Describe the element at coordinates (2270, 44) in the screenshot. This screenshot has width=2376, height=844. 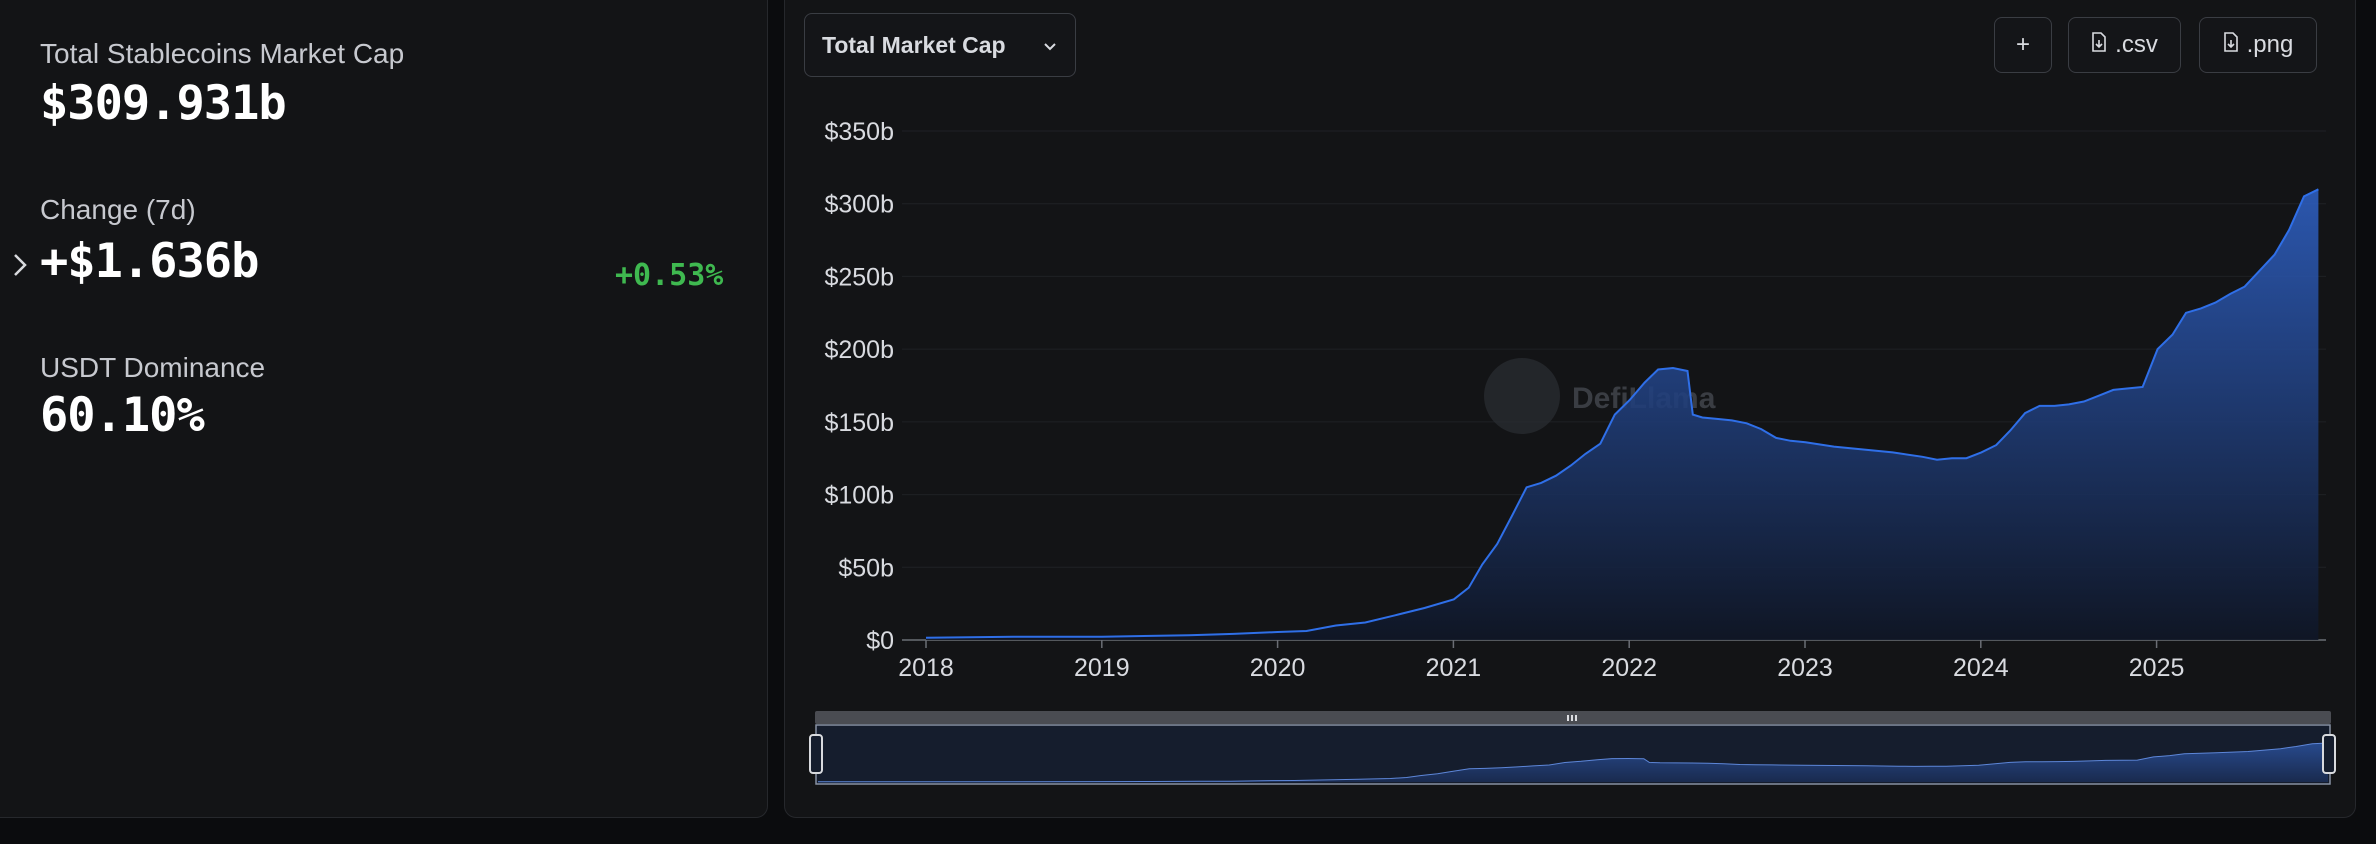
I see `download-png-label: .png` at that location.